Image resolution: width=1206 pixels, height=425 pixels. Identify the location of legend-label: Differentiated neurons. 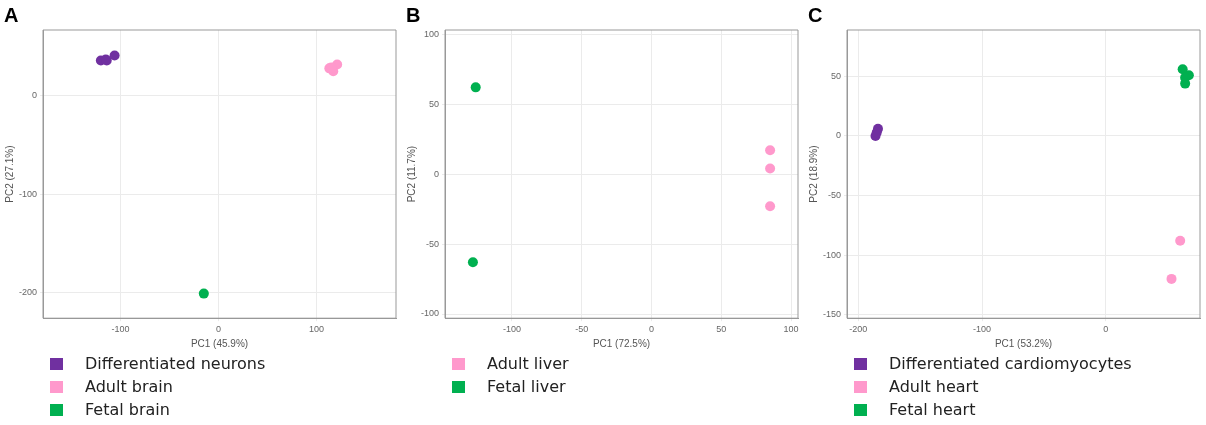
(175, 363).